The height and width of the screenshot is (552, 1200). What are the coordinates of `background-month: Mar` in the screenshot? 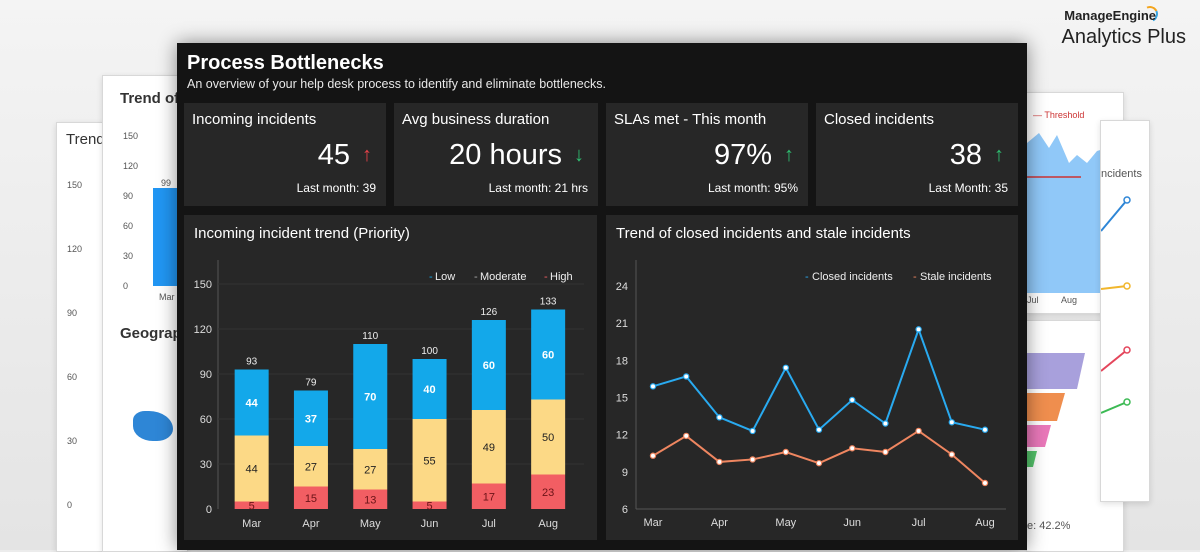 It's located at (167, 297).